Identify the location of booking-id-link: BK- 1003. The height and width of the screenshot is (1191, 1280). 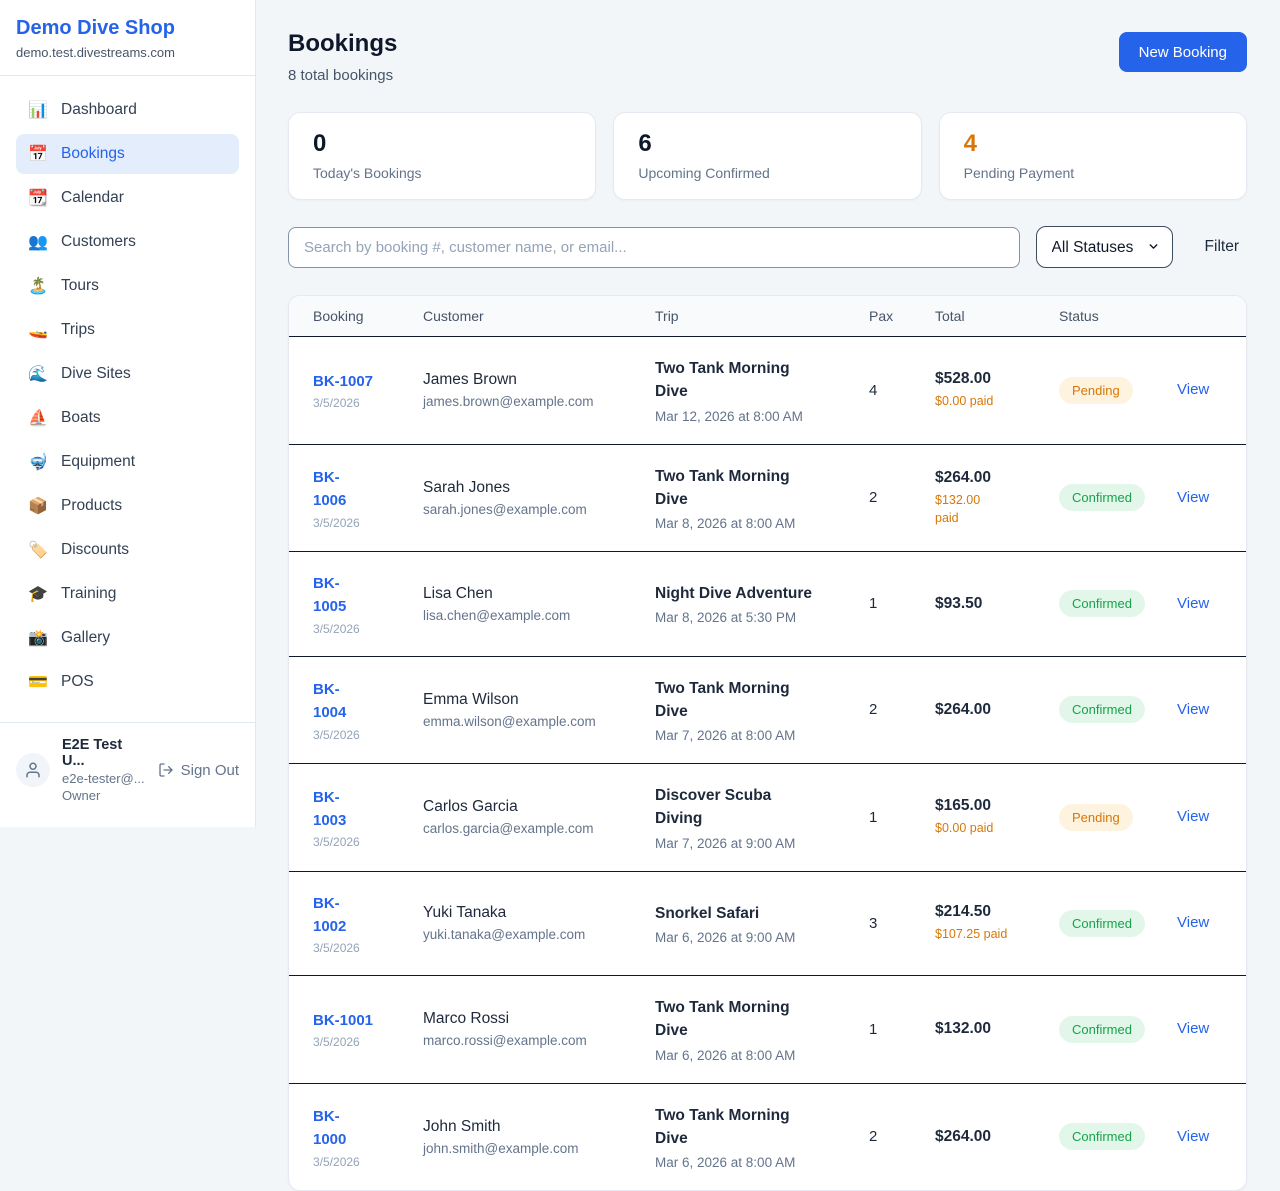
(330, 808).